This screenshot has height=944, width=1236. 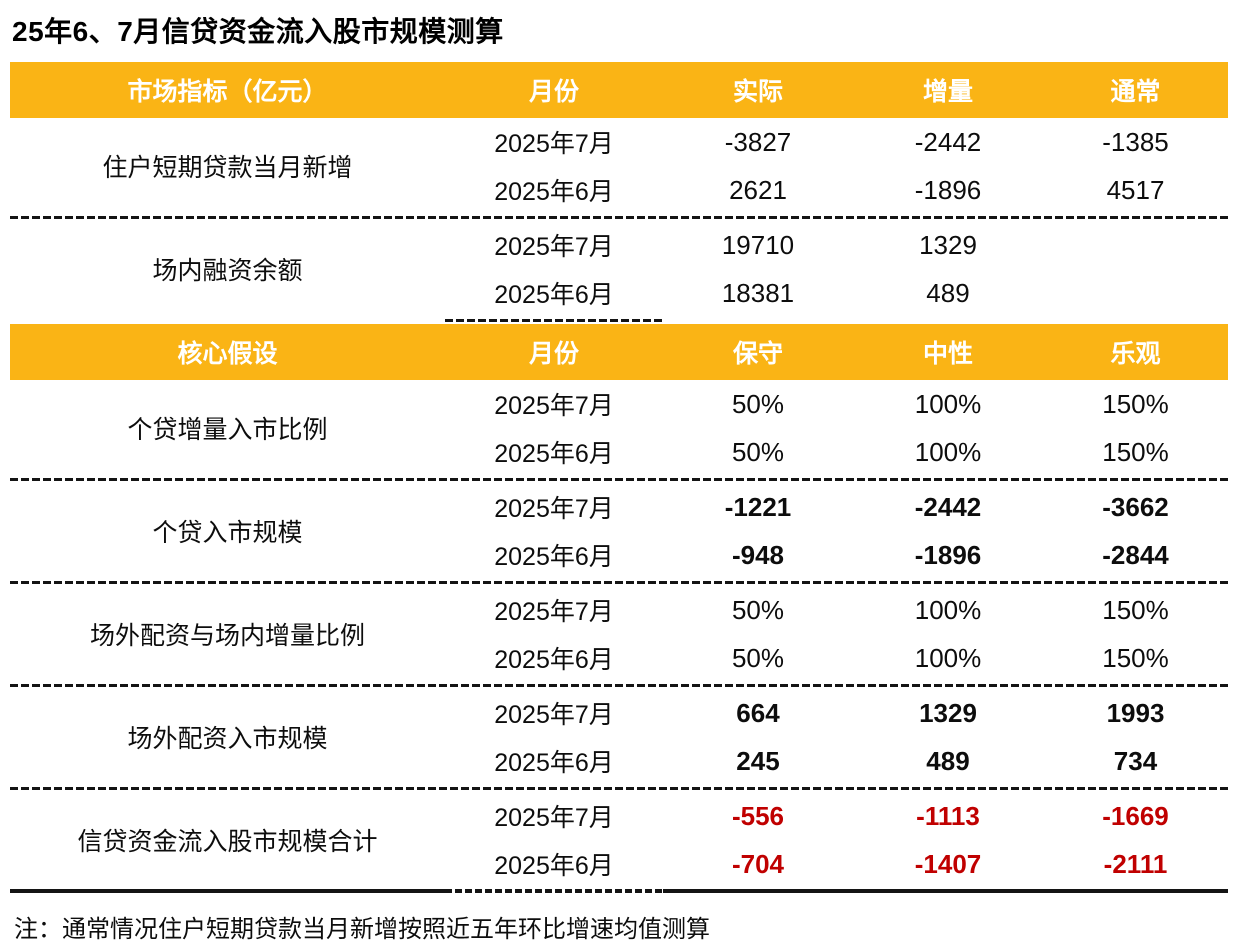 I want to click on value-cell: 245, so click(x=758, y=760).